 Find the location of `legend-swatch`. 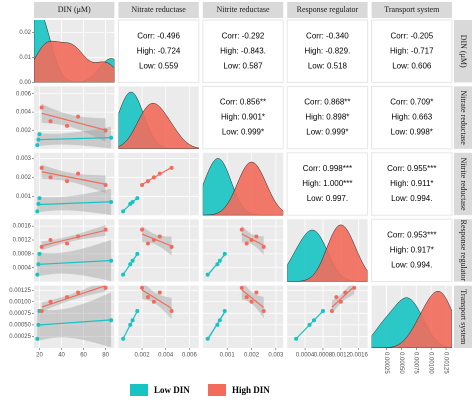

legend-swatch is located at coordinates (139, 390).